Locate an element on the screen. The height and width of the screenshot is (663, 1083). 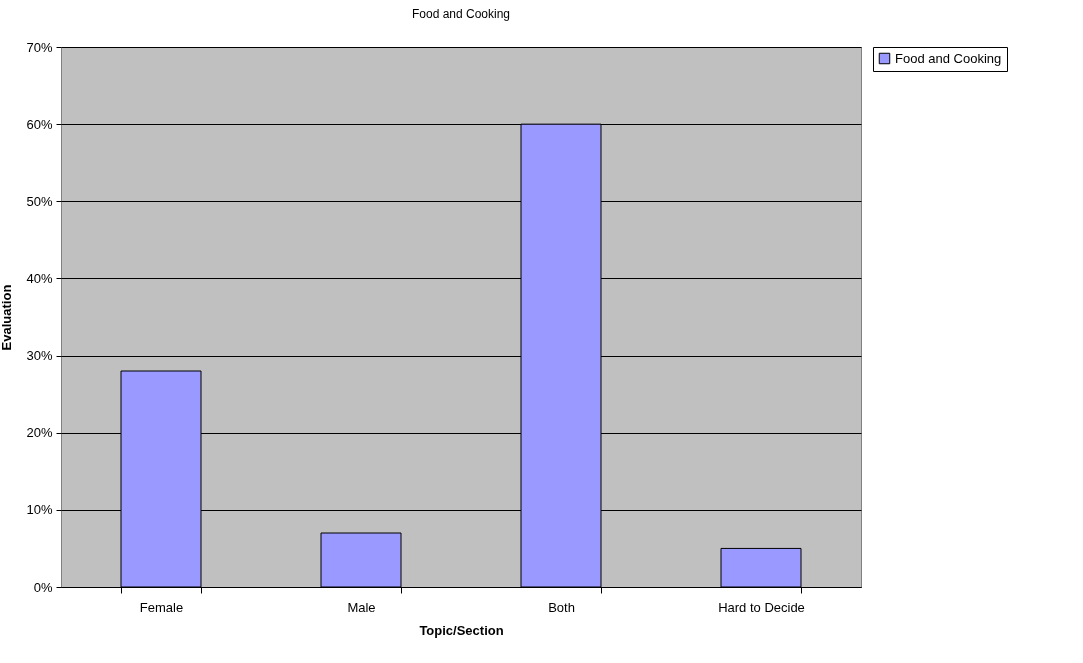
x-axis-title: Topic/Section is located at coordinates (461, 630).